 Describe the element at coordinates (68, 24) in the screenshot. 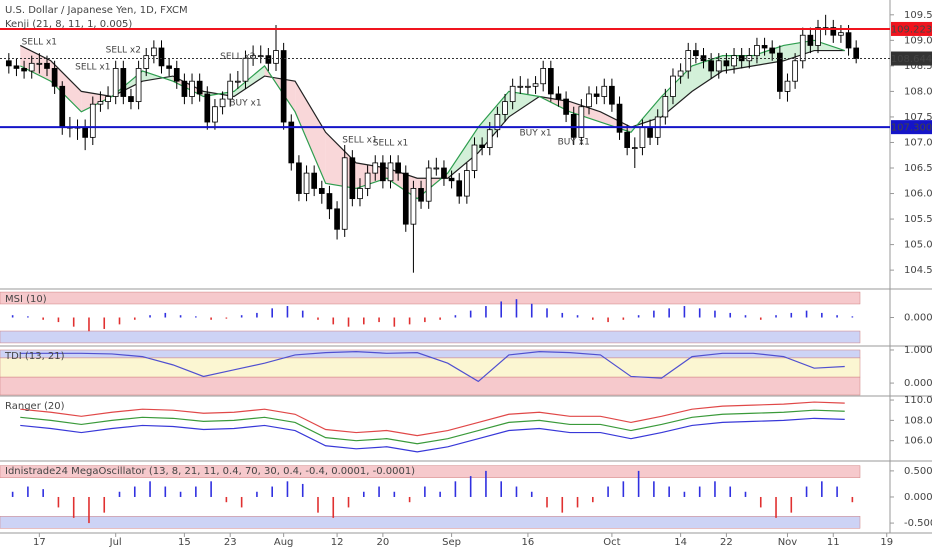

I see `indicator-title: Kenji (21, 8, 11, 1, 0.005)` at that location.